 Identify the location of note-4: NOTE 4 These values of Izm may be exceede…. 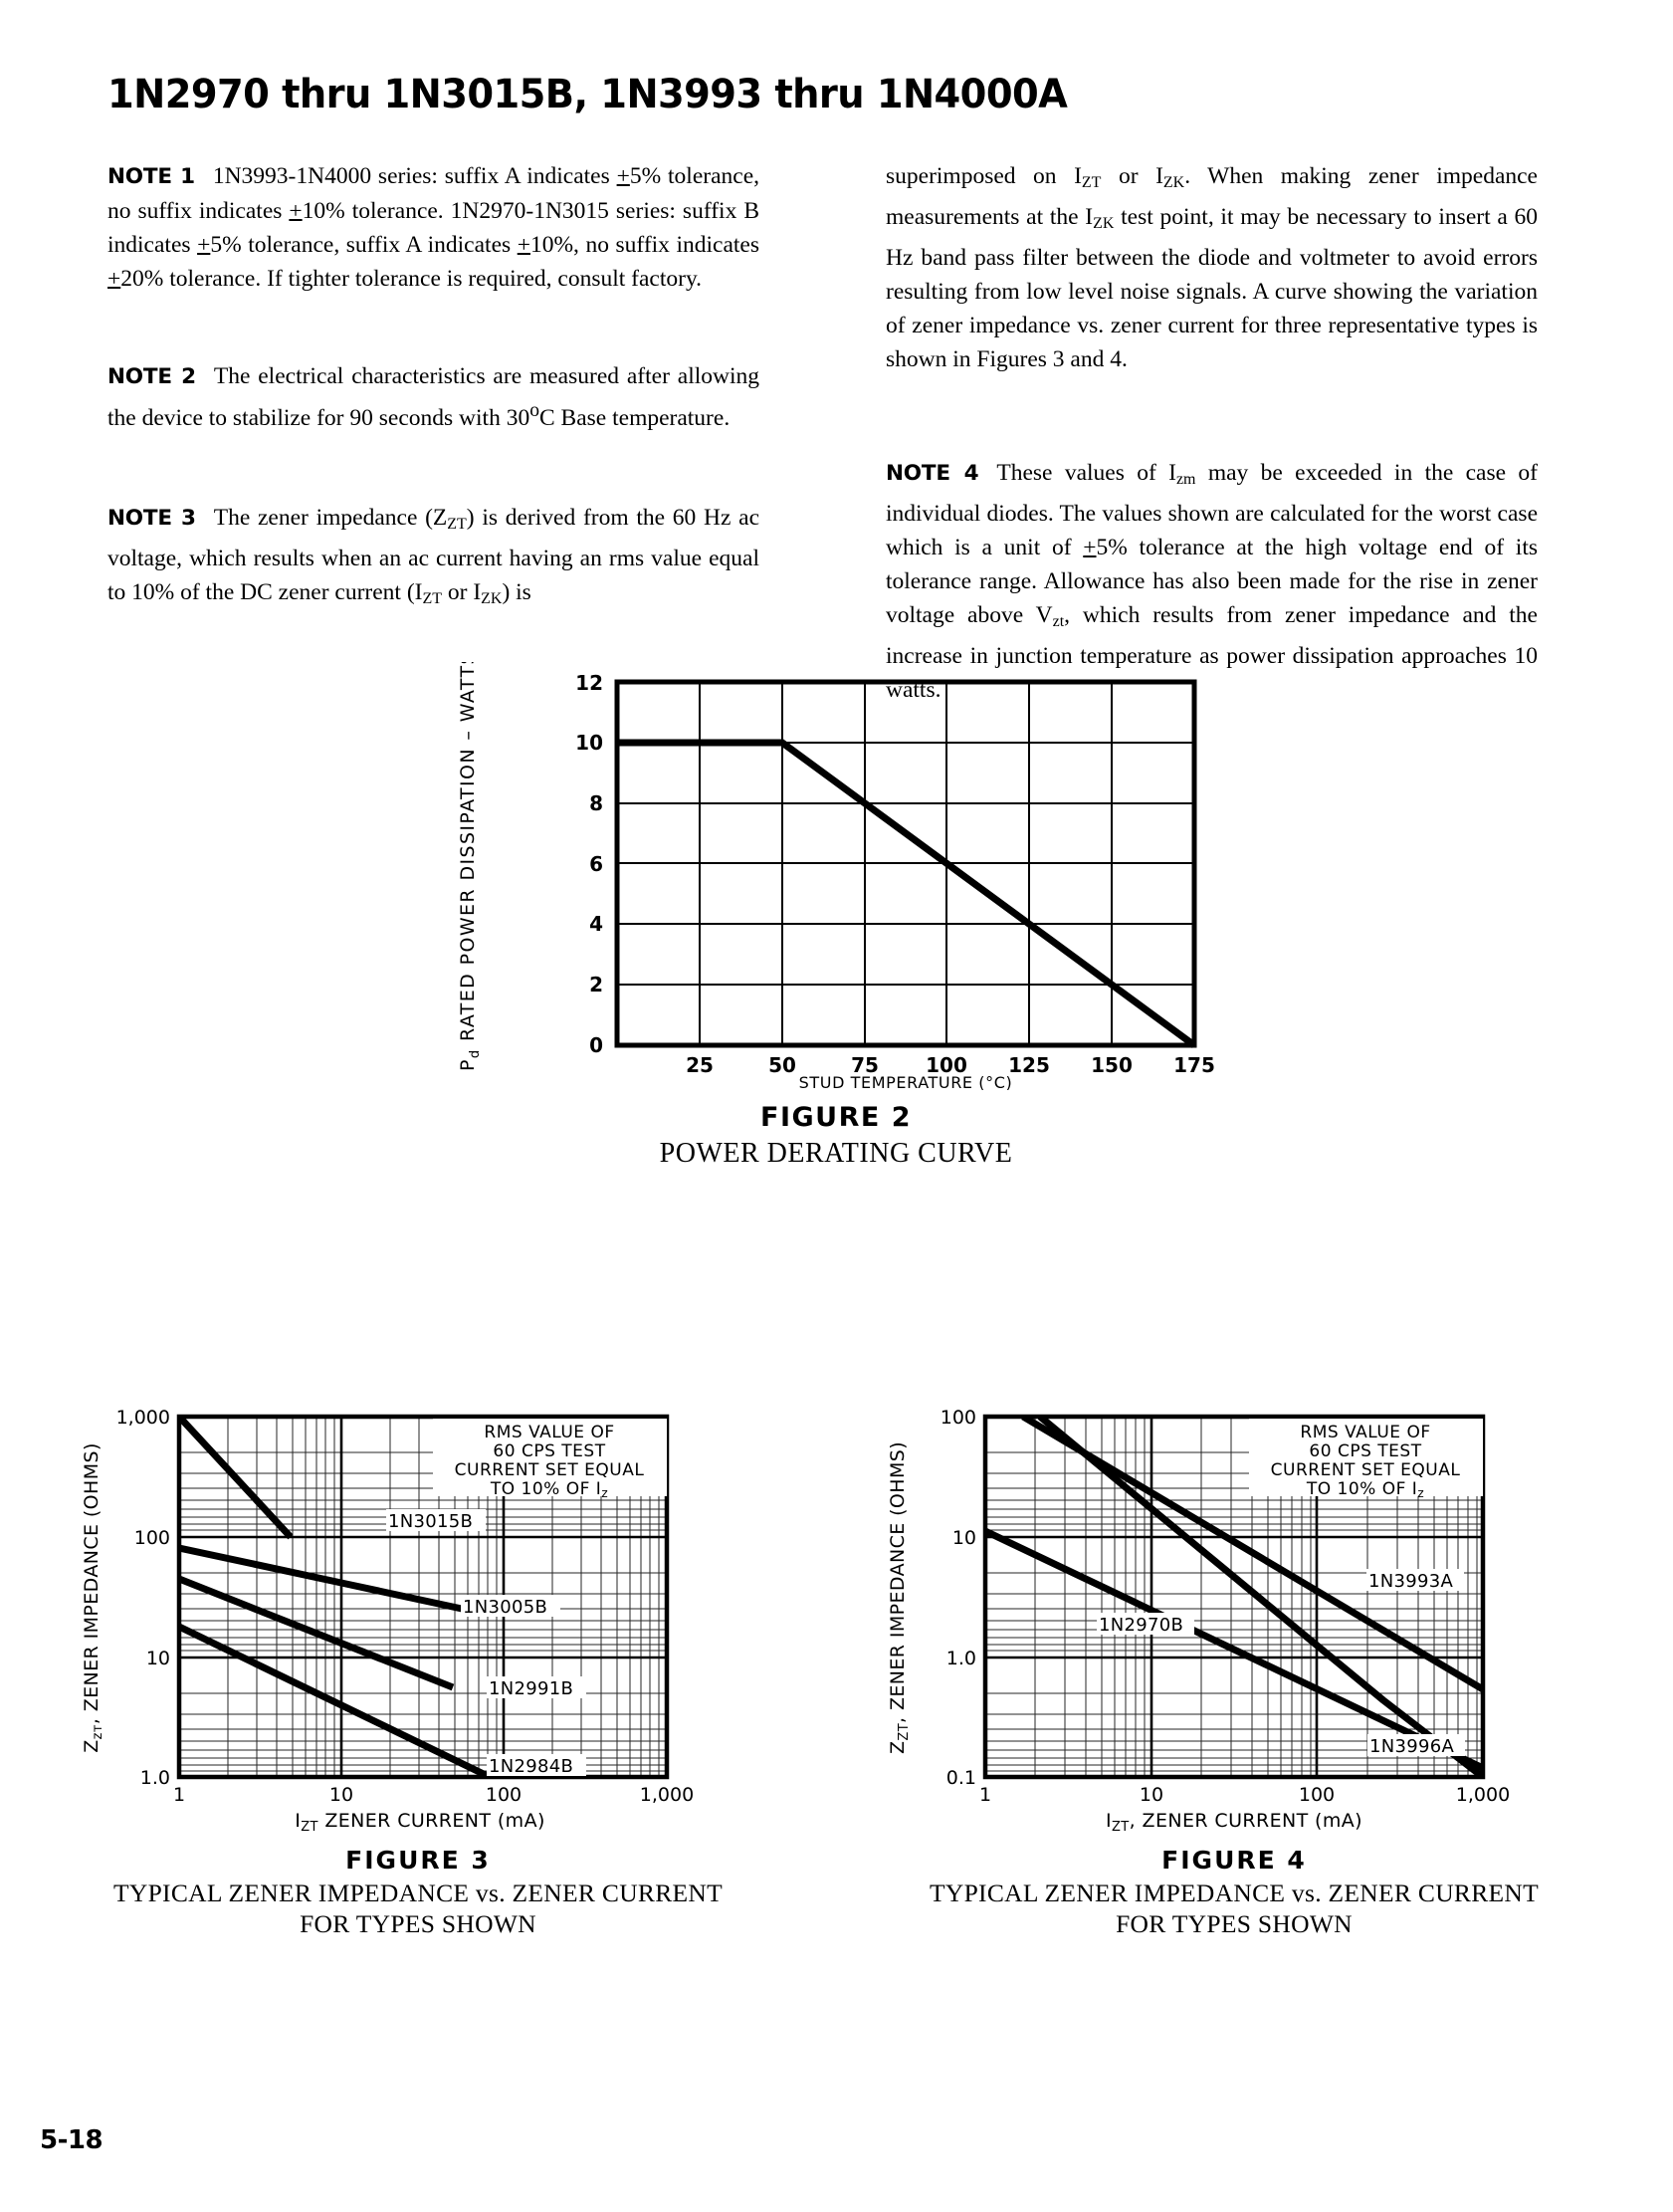
(1212, 581).